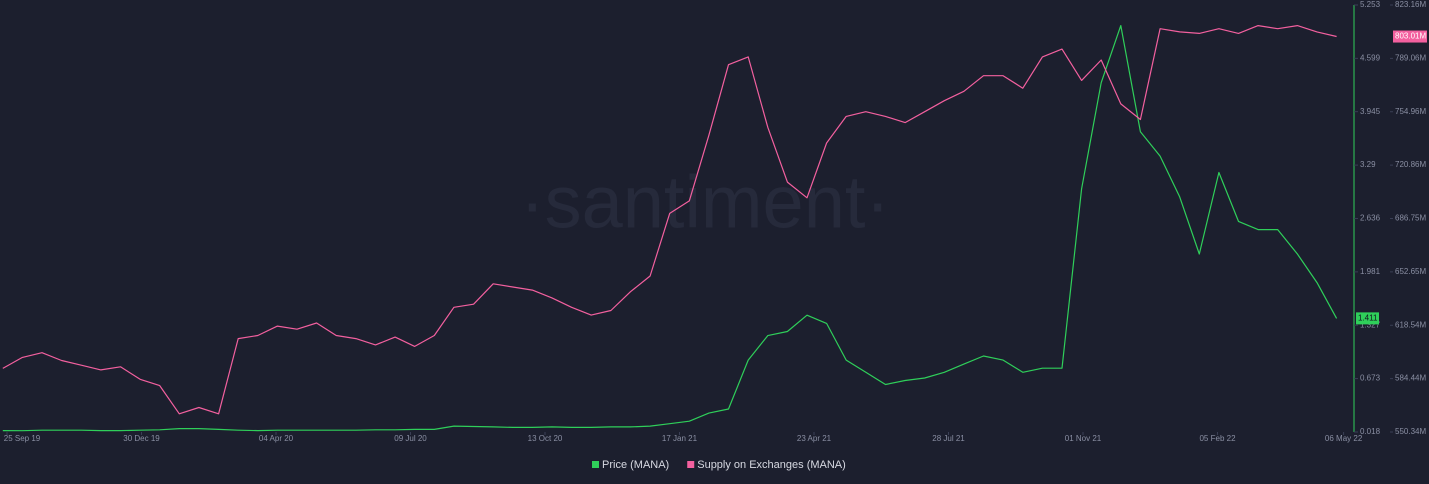  Describe the element at coordinates (1370, 324) in the screenshot. I see `y-tick-label: 1.327` at that location.